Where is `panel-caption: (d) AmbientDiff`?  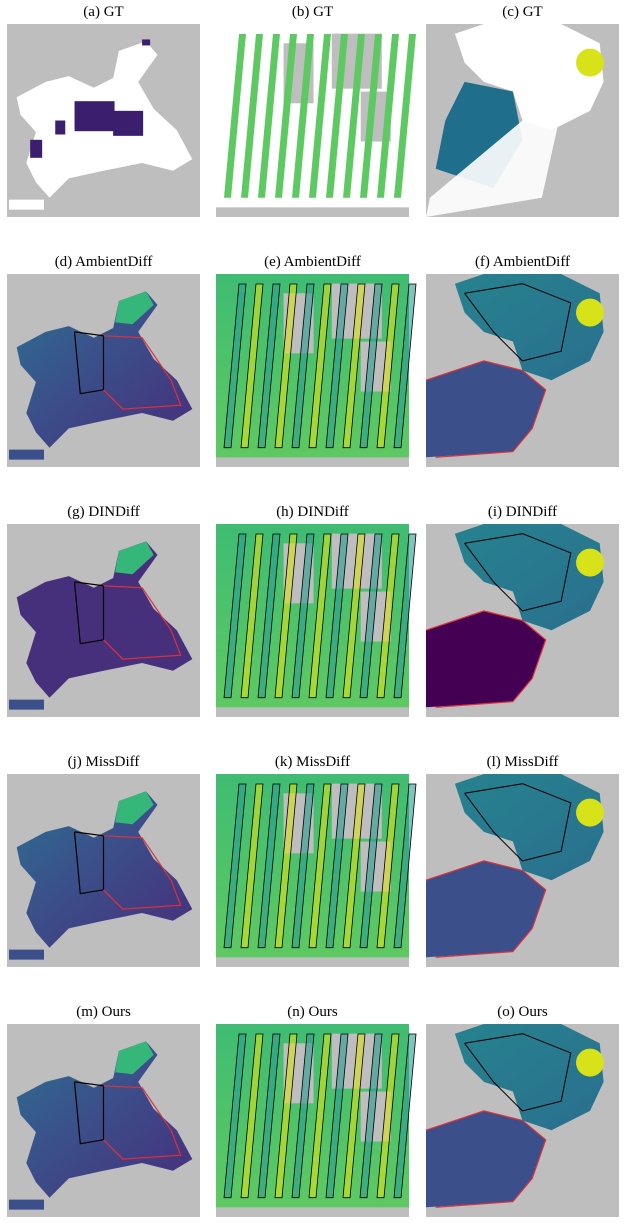
panel-caption: (d) AmbientDiff is located at coordinates (104, 262).